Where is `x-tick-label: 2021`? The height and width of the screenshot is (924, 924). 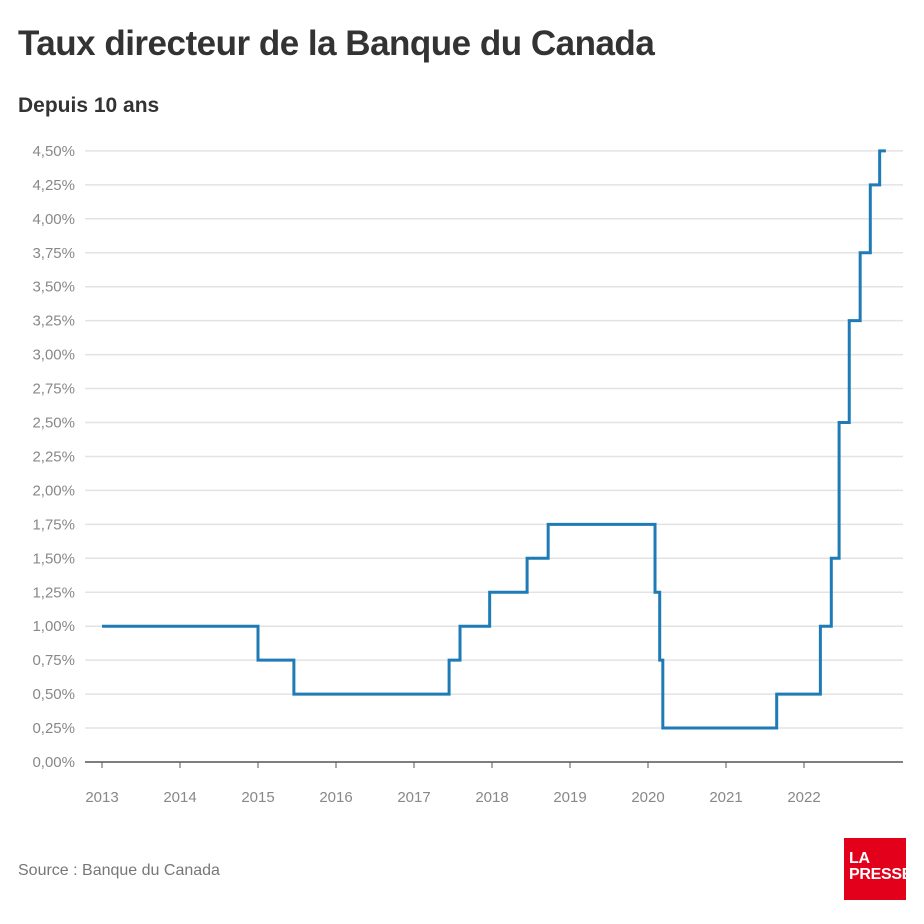
x-tick-label: 2021 is located at coordinates (725, 797).